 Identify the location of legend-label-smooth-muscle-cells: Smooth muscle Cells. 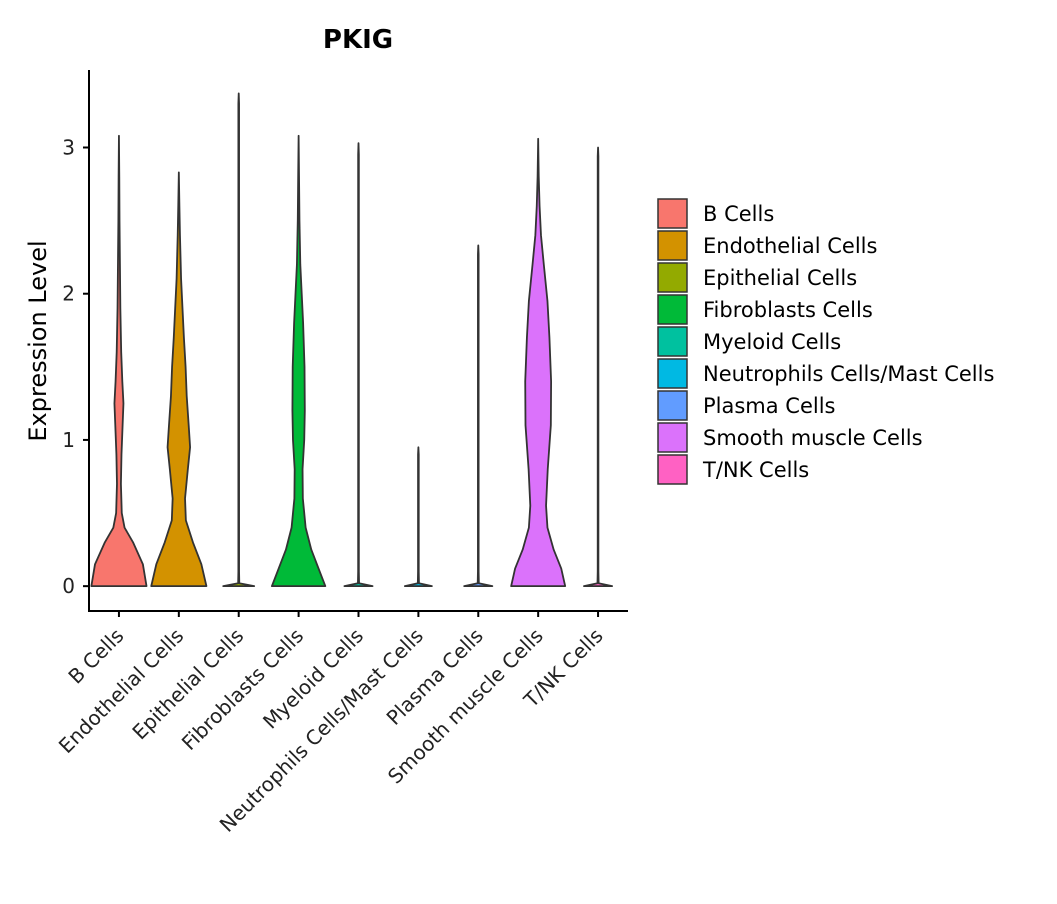
(813, 438).